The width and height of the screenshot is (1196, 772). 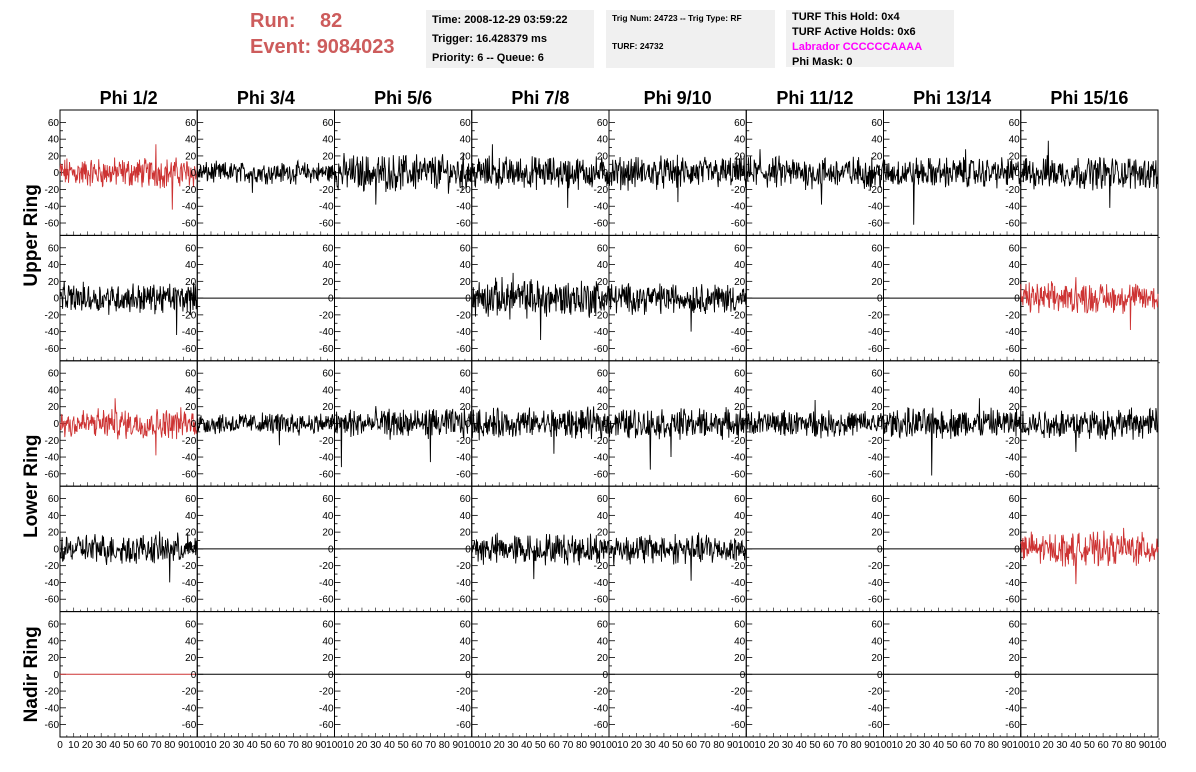 What do you see at coordinates (404, 745) in the screenshot?
I see `x-tick-label: 50` at bounding box center [404, 745].